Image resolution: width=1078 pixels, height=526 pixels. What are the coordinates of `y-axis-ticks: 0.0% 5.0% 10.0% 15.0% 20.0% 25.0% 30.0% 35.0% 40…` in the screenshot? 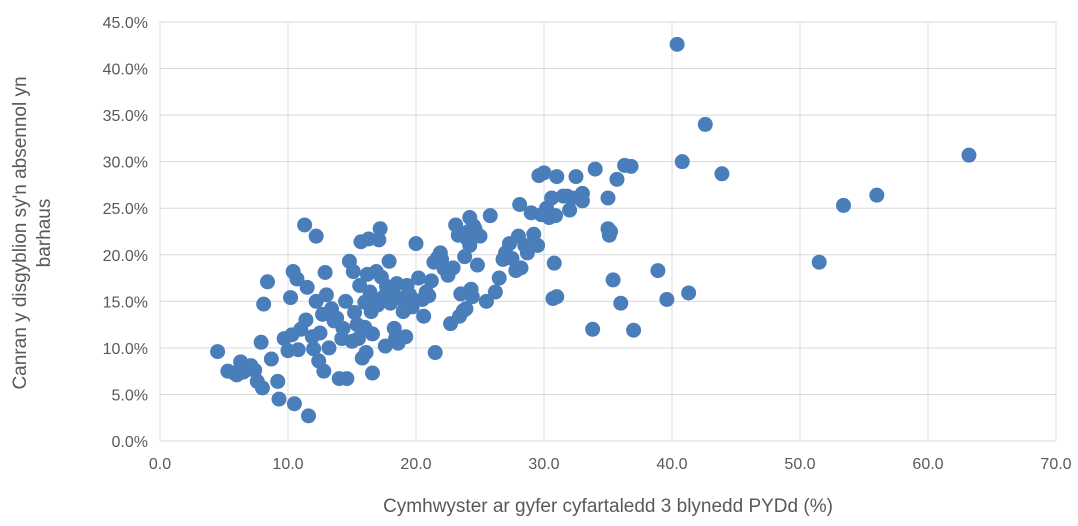 It's located at (125, 233).